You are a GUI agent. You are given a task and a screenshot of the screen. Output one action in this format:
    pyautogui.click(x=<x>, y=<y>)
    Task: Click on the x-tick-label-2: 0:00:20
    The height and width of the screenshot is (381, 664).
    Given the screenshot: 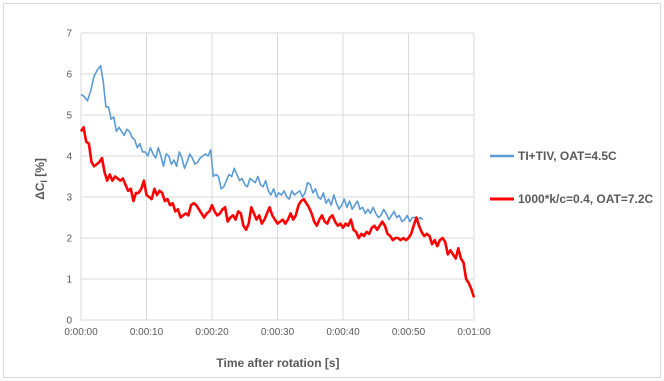 What is the action you would take?
    pyautogui.click(x=212, y=332)
    